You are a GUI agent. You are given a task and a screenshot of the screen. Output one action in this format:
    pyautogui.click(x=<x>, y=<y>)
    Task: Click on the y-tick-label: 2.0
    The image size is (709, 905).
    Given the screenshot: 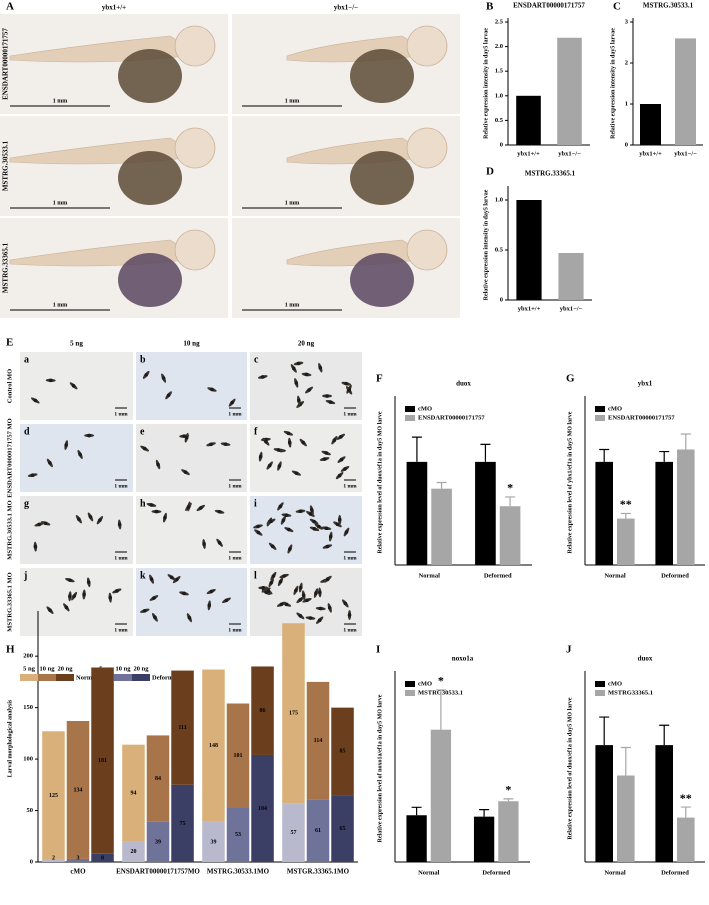 What is the action you would take?
    pyautogui.click(x=499, y=46)
    